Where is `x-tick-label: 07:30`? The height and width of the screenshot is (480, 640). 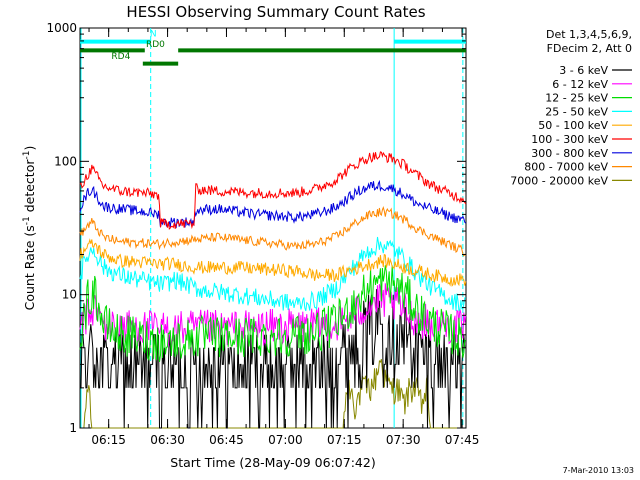 x-tick-label: 07:30 is located at coordinates (403, 440).